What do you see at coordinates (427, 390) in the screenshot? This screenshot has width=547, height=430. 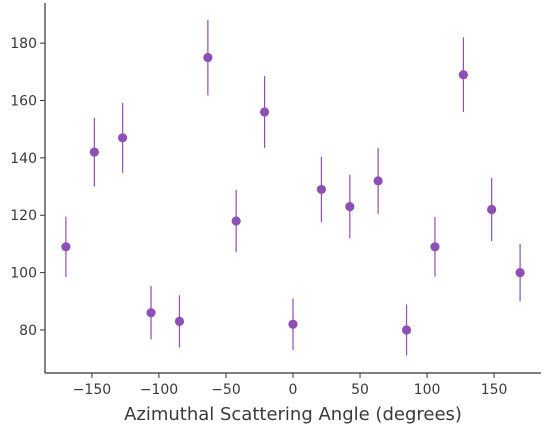 I see `x-tick-label: 100` at bounding box center [427, 390].